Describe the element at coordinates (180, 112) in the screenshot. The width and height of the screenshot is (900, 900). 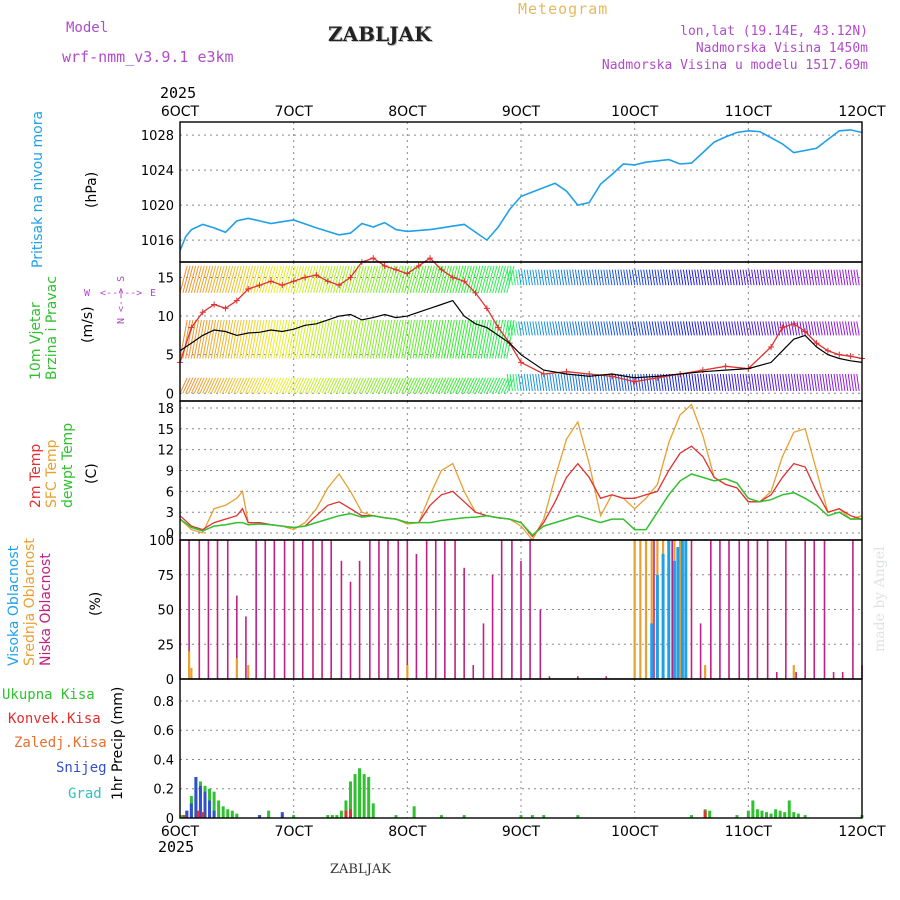
I see `x-tick-label-top: 6OCT` at that location.